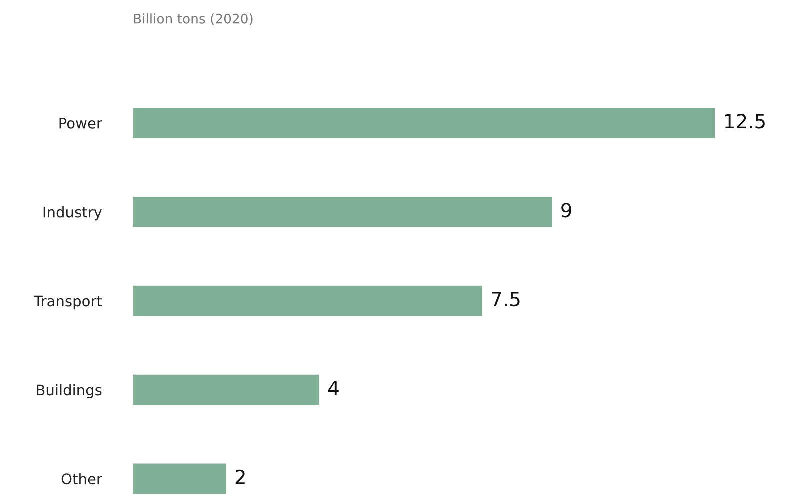 The image size is (809, 495). Describe the element at coordinates (567, 210) in the screenshot. I see `data-label: 9` at that location.